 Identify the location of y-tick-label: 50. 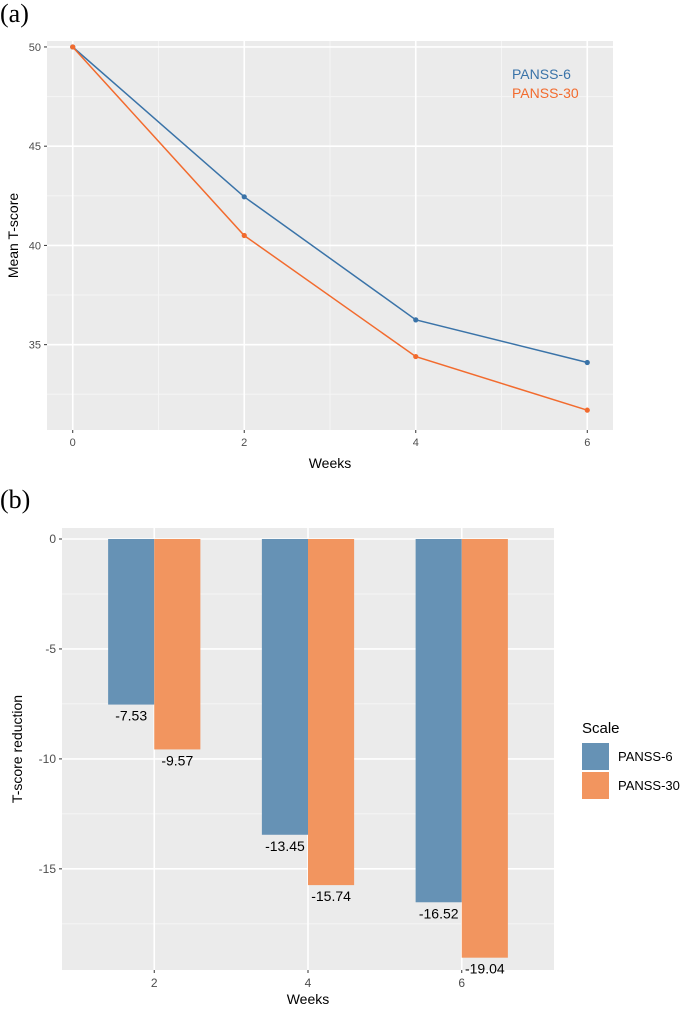
(35, 48).